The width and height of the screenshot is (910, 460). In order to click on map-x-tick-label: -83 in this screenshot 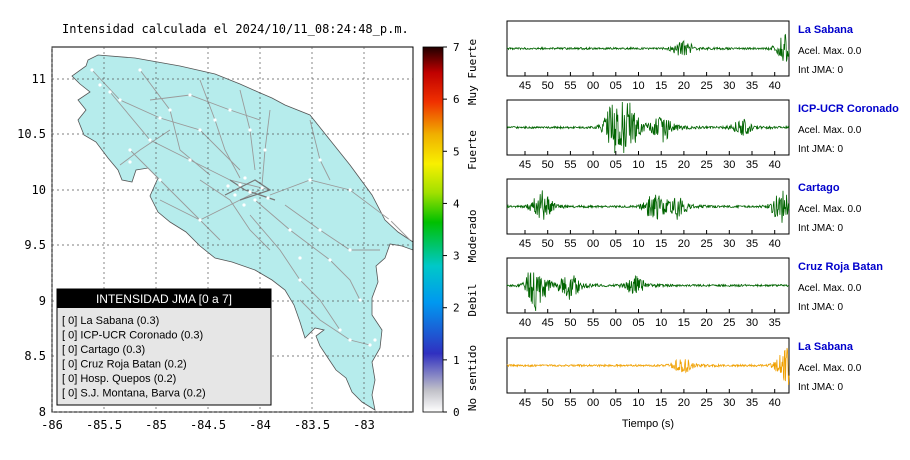, I will do `click(364, 425)`.